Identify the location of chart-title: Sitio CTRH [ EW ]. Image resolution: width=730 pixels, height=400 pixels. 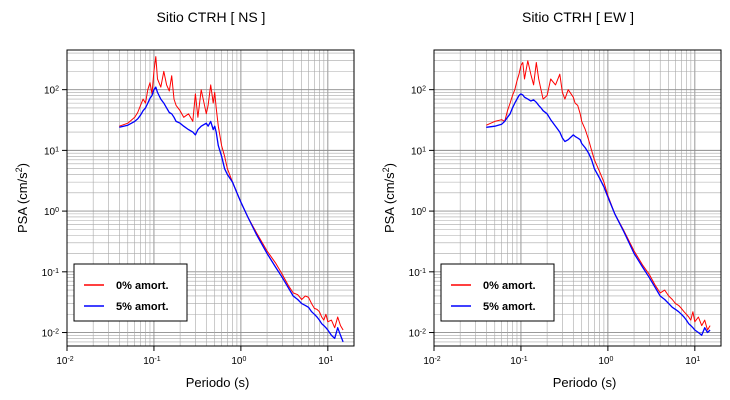
(578, 17).